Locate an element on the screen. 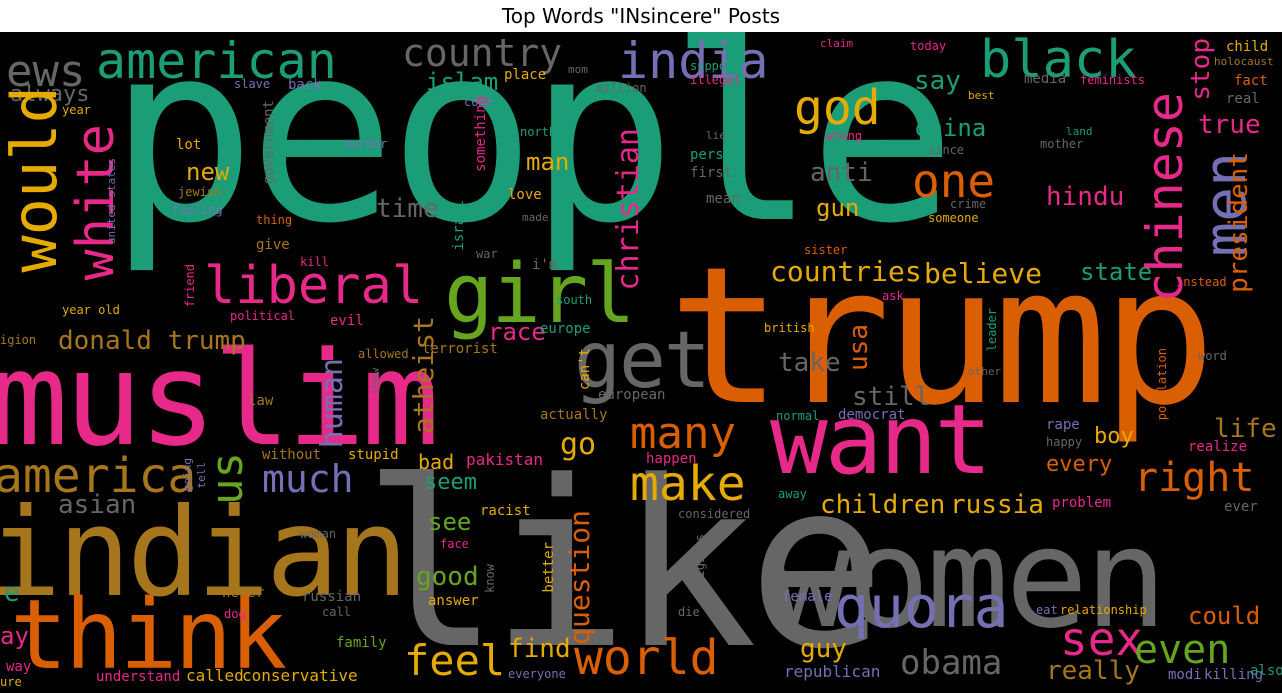 The image size is (1282, 693). word-could: could is located at coordinates (1224, 616).